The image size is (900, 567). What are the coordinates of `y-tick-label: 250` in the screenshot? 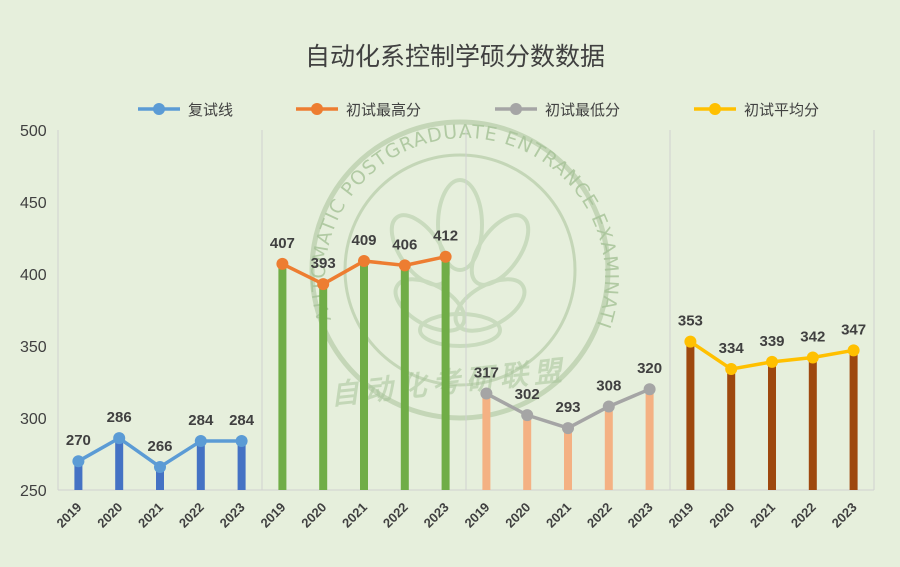 It's located at (33, 491).